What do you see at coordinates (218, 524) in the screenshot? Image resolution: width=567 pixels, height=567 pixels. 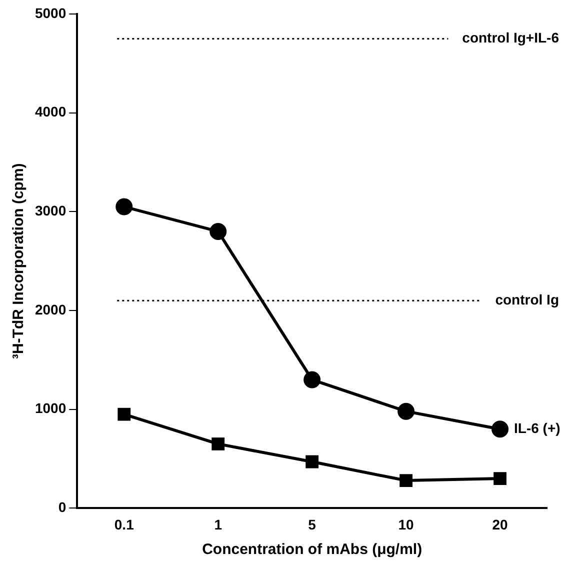 I see `x-tick-label: 1` at bounding box center [218, 524].